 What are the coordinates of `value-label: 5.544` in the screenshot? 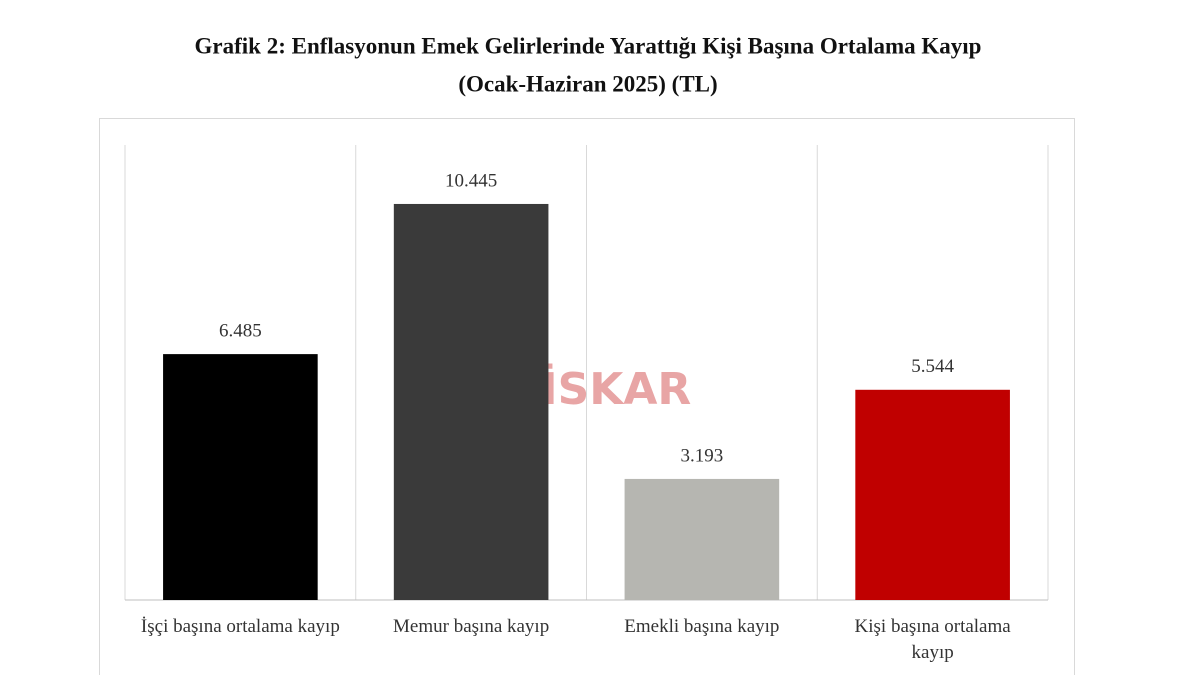 It's located at (932, 366).